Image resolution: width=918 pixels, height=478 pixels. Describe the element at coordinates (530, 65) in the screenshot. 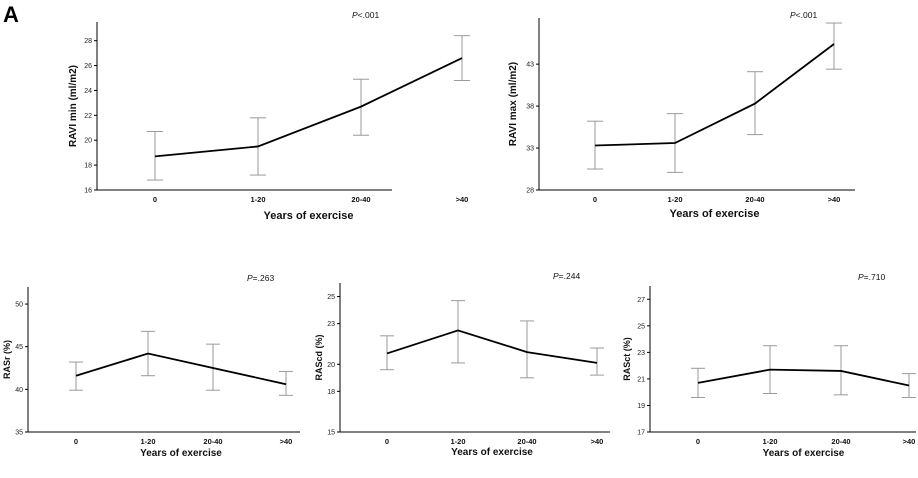

I see `y-tick-label: 43` at that location.